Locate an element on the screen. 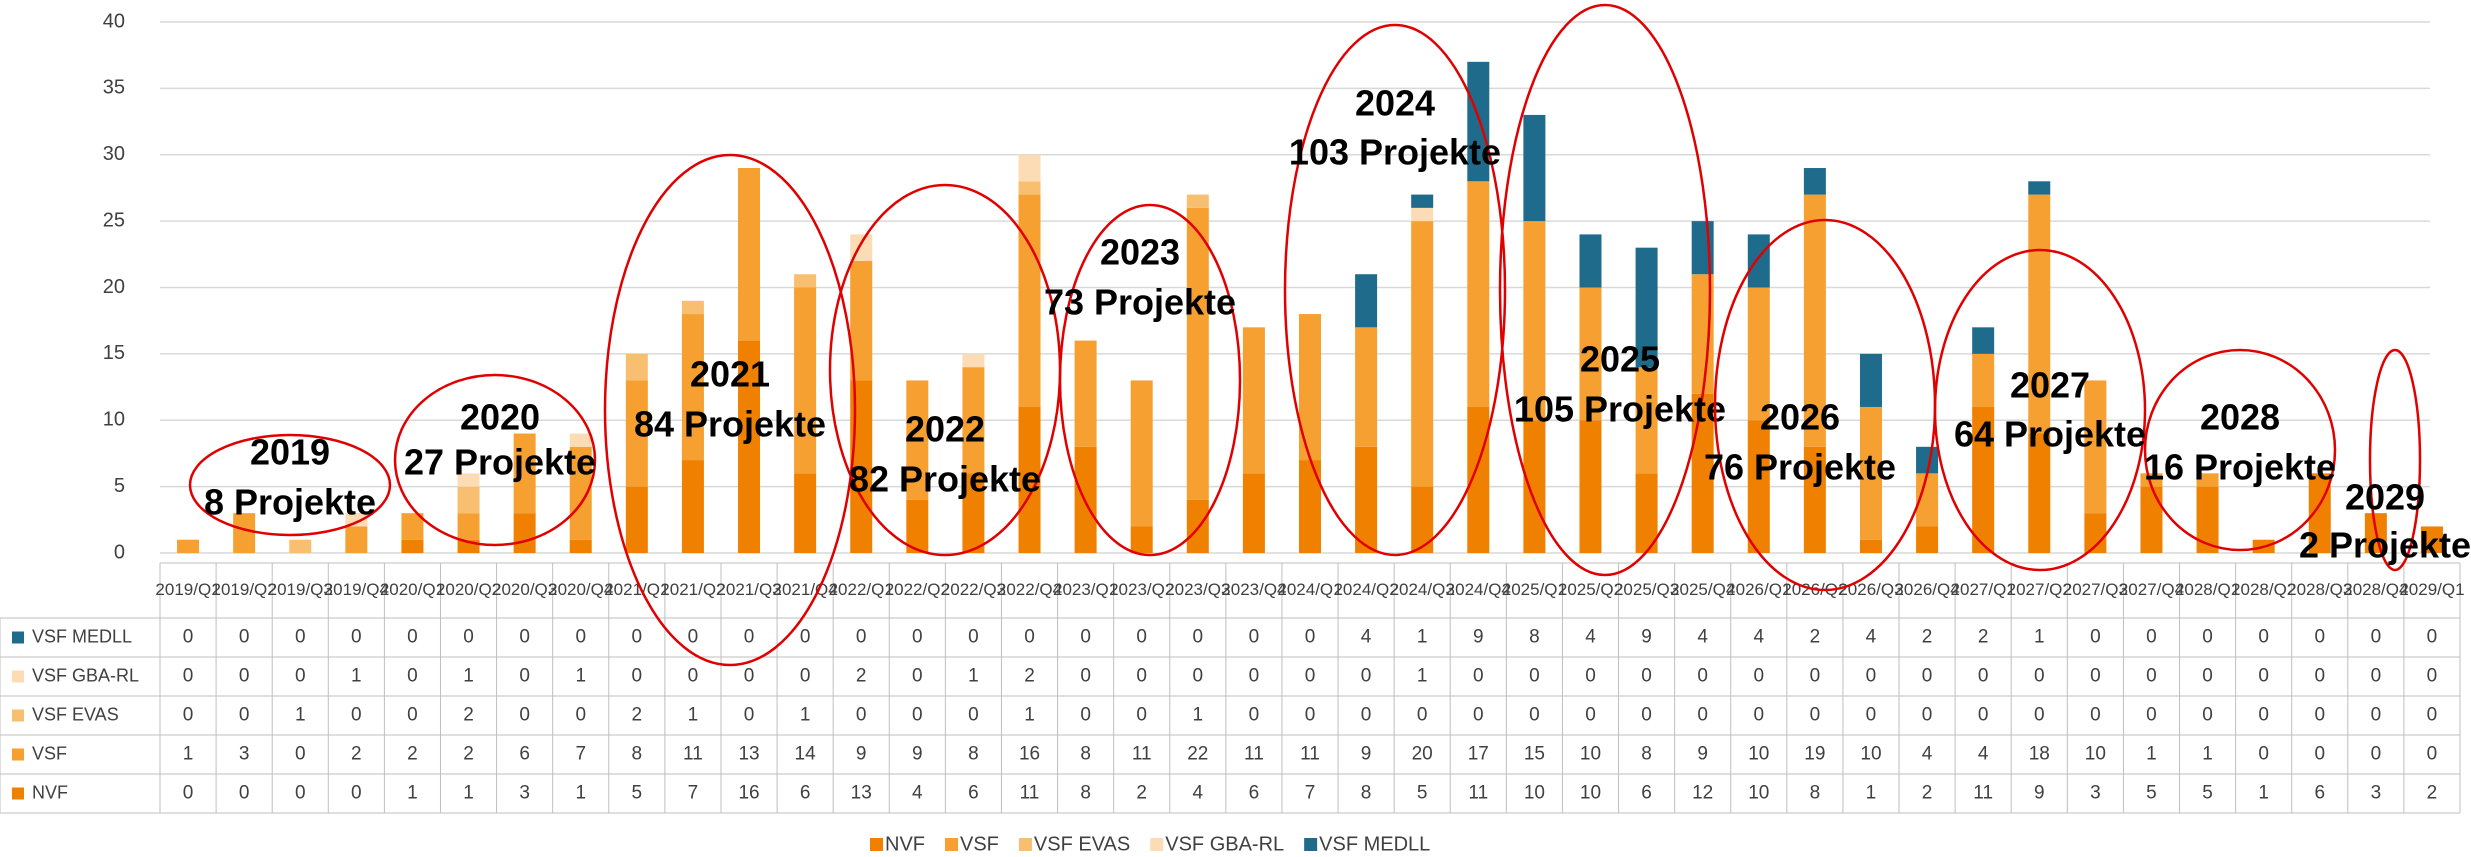  x-tick-label: 2022/Q4 is located at coordinates (1029, 589).